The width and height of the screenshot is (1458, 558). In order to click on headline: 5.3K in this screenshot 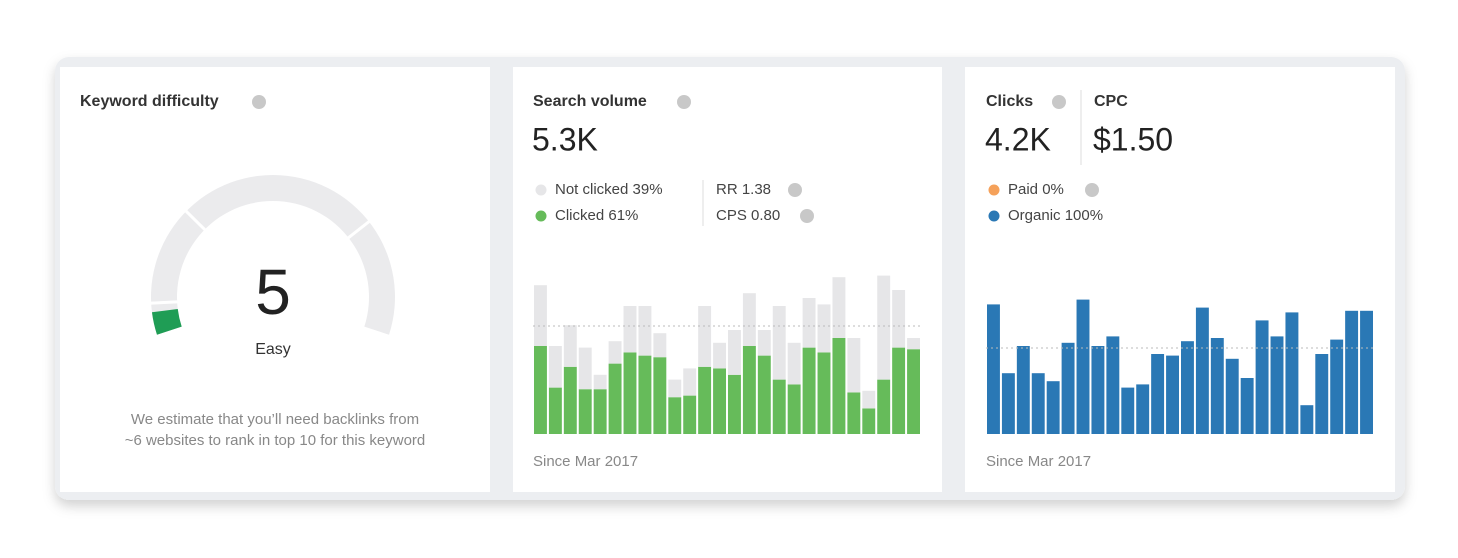, I will do `click(565, 139)`.